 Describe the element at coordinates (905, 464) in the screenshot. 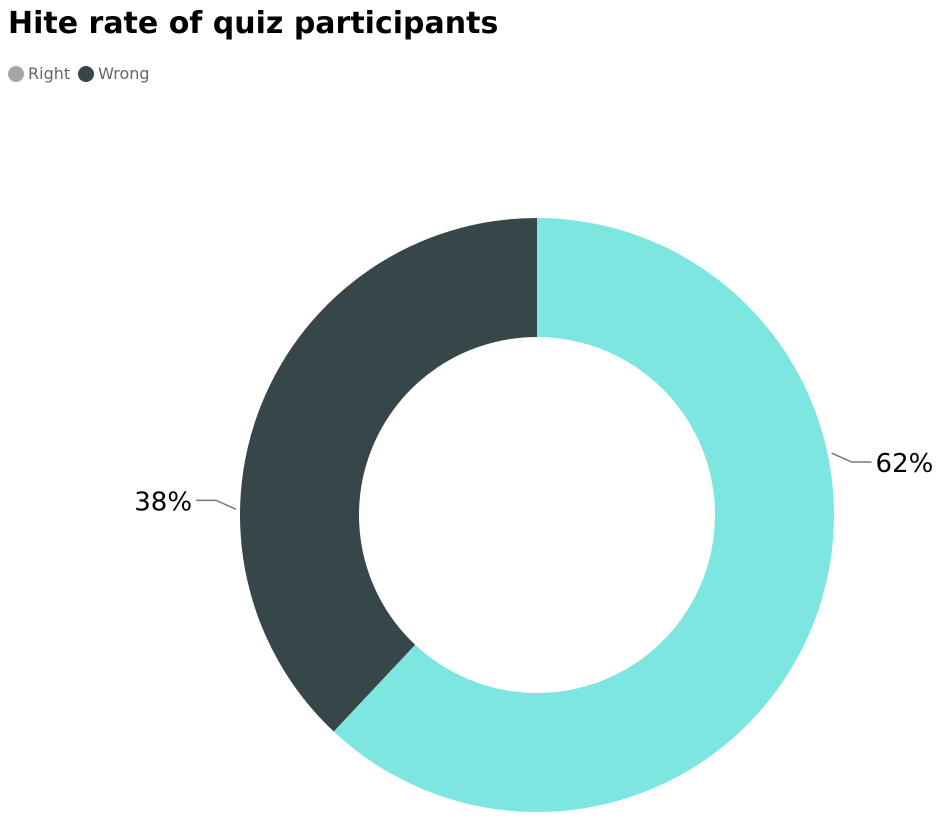

I see `data-label-right: 62%` at that location.